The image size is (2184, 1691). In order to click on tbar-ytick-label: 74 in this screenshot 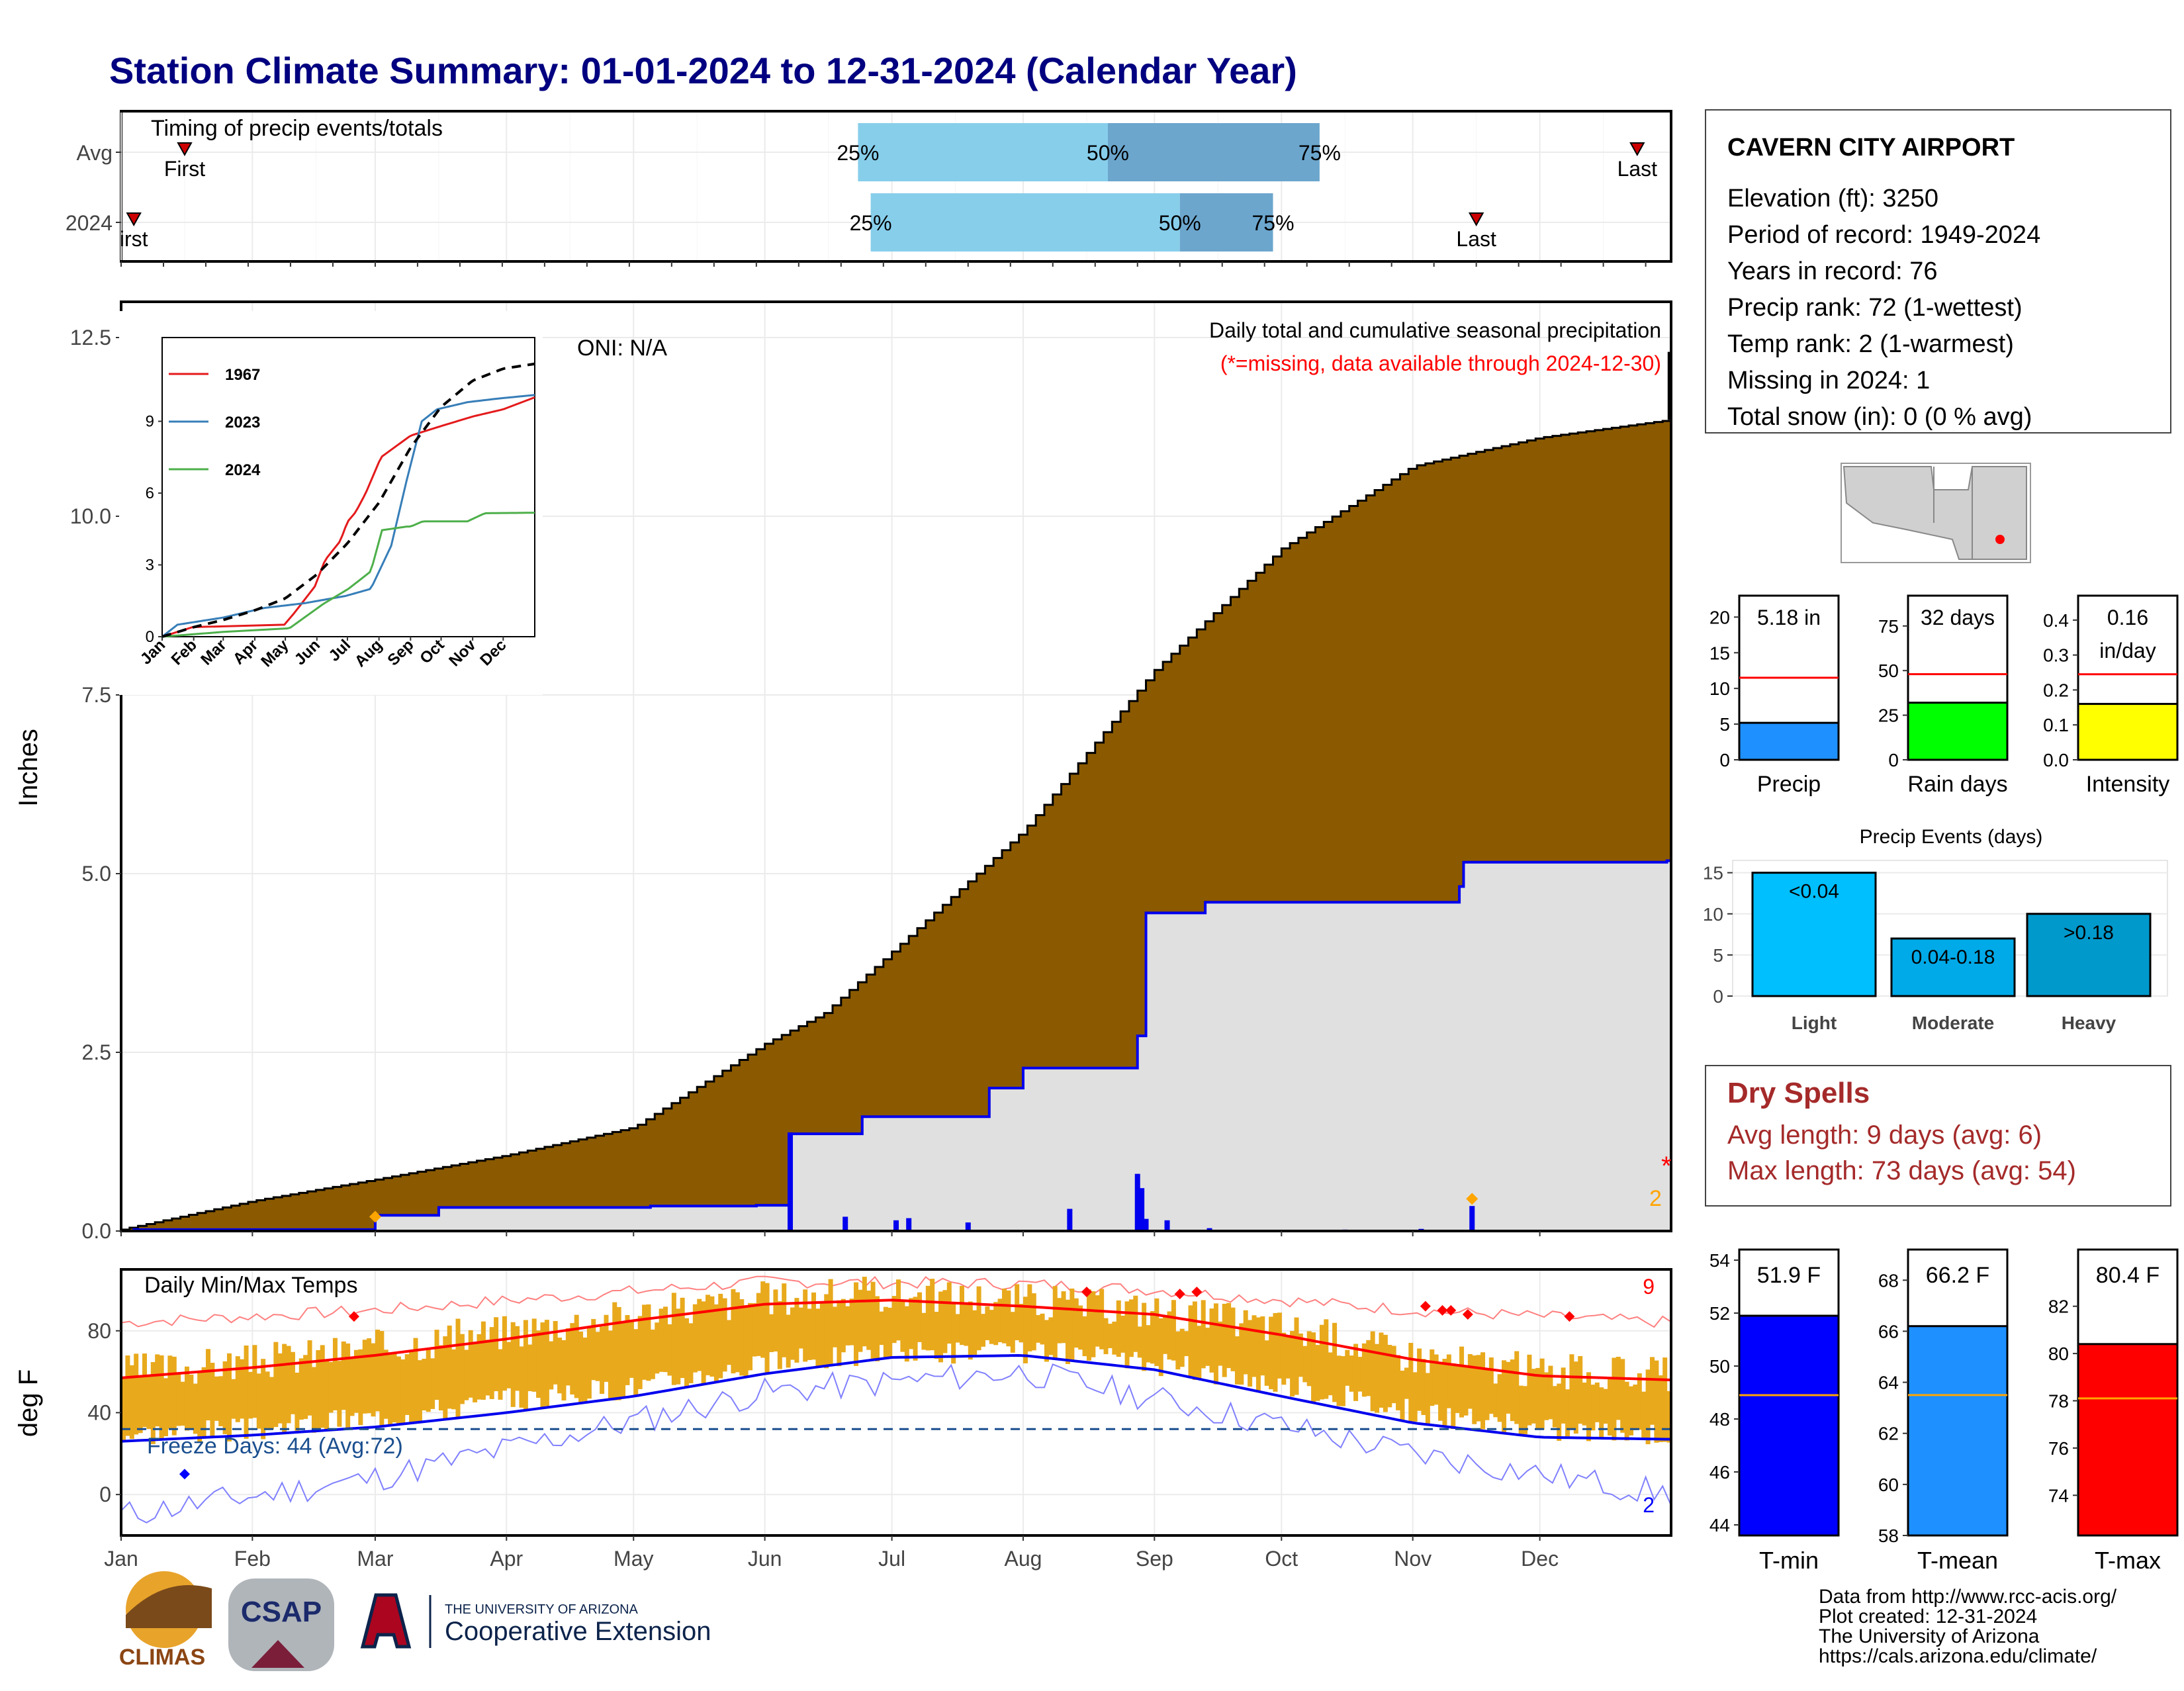, I will do `click(2058, 1495)`.